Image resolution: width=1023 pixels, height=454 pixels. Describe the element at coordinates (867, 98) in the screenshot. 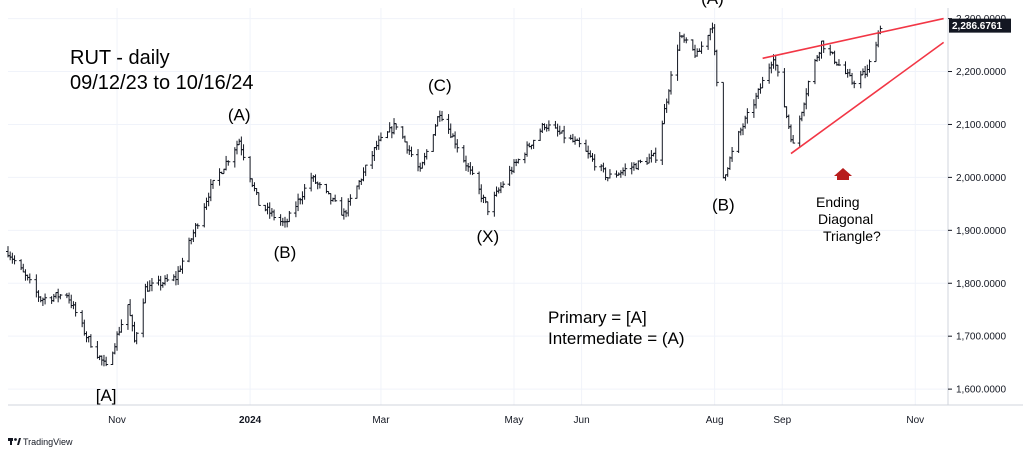

I see `trendline-lower` at that location.